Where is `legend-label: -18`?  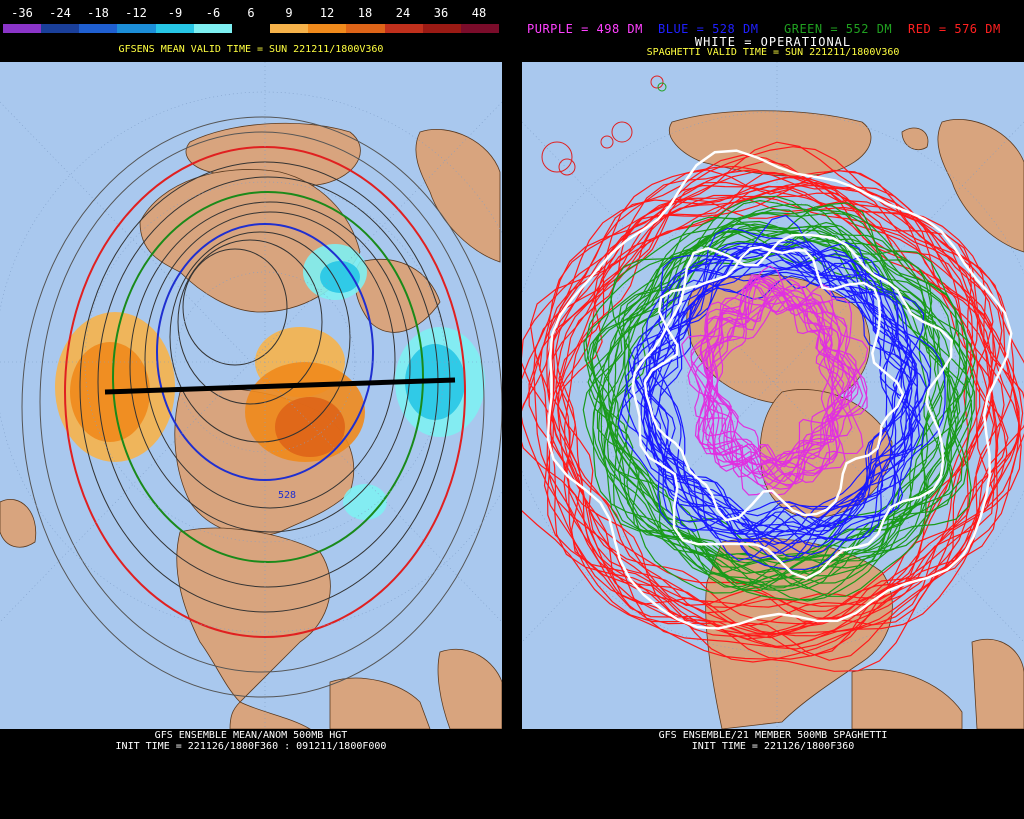
legend-label: -18 is located at coordinates (98, 13).